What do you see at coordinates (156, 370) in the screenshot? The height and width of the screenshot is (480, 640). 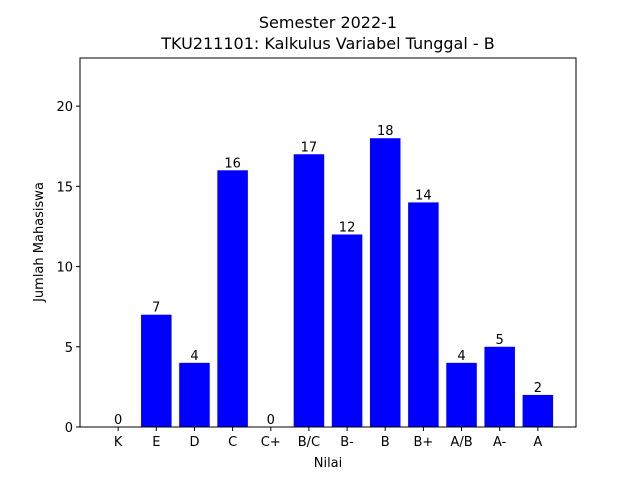 I see `bar-e` at bounding box center [156, 370].